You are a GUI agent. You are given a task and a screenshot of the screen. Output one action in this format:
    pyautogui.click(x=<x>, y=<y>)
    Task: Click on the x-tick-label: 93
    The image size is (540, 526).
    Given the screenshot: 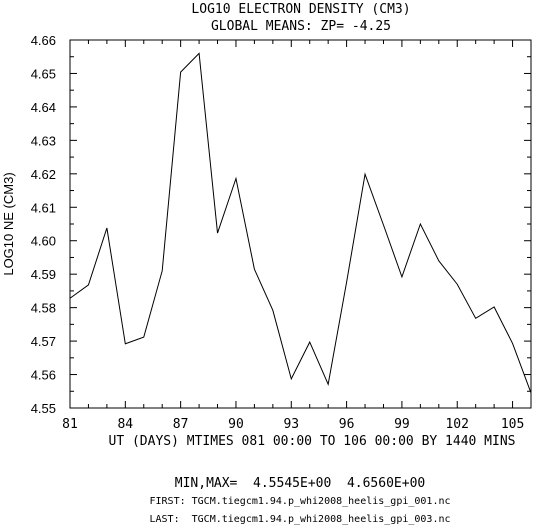 What is the action you would take?
    pyautogui.click(x=291, y=424)
    